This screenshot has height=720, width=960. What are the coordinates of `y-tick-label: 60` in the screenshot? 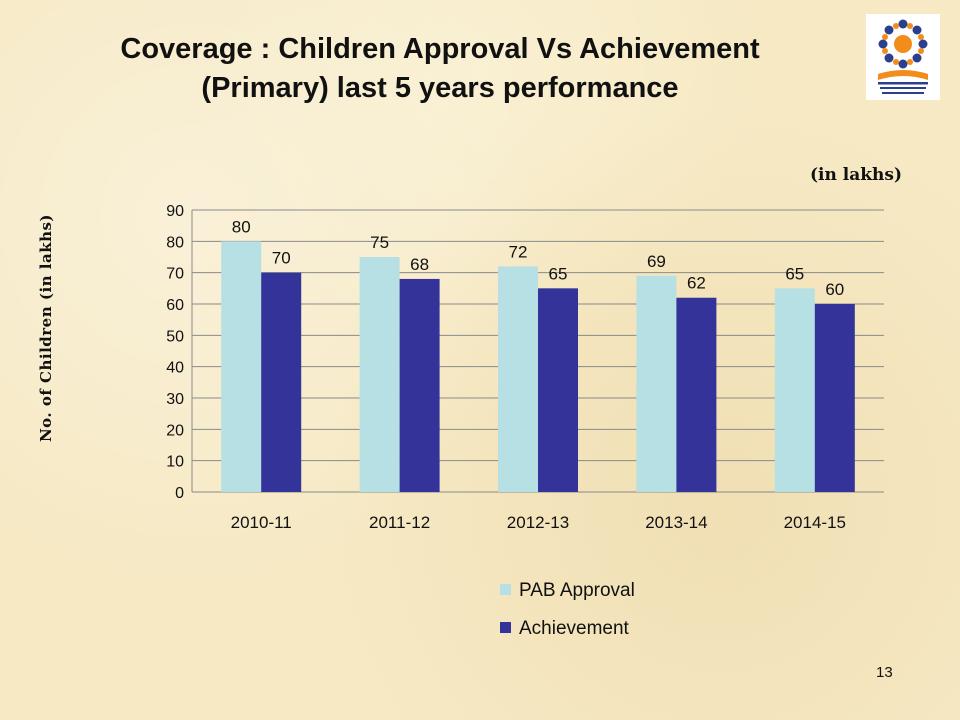 It's located at (175, 305).